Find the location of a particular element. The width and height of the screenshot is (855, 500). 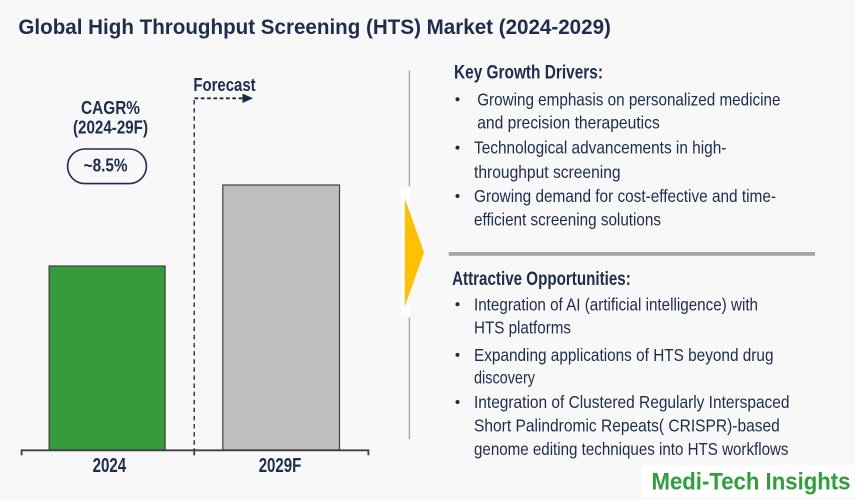

svg-text:Short Palindromic Repeats( CRI: Short Palindromic Repeats( CRISPR)-based is located at coordinates (627, 425).